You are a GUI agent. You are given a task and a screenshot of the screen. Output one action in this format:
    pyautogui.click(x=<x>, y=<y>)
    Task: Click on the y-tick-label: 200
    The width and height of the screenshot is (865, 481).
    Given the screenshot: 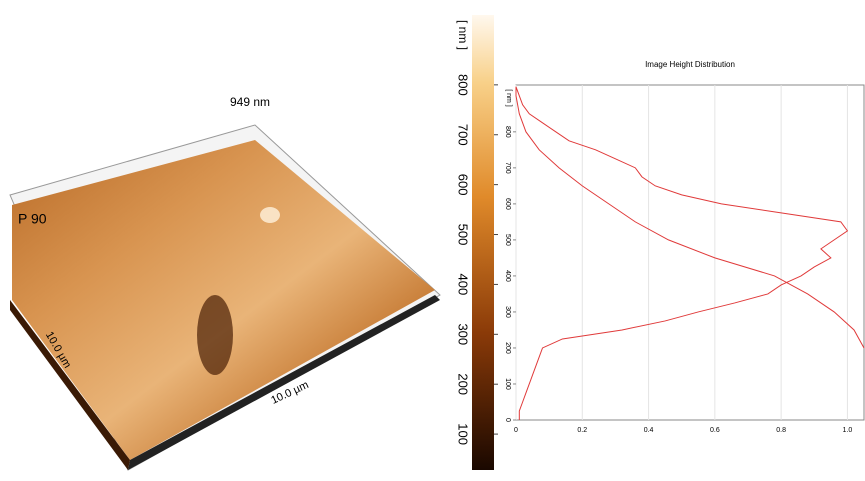 What is the action you would take?
    pyautogui.click(x=507, y=348)
    